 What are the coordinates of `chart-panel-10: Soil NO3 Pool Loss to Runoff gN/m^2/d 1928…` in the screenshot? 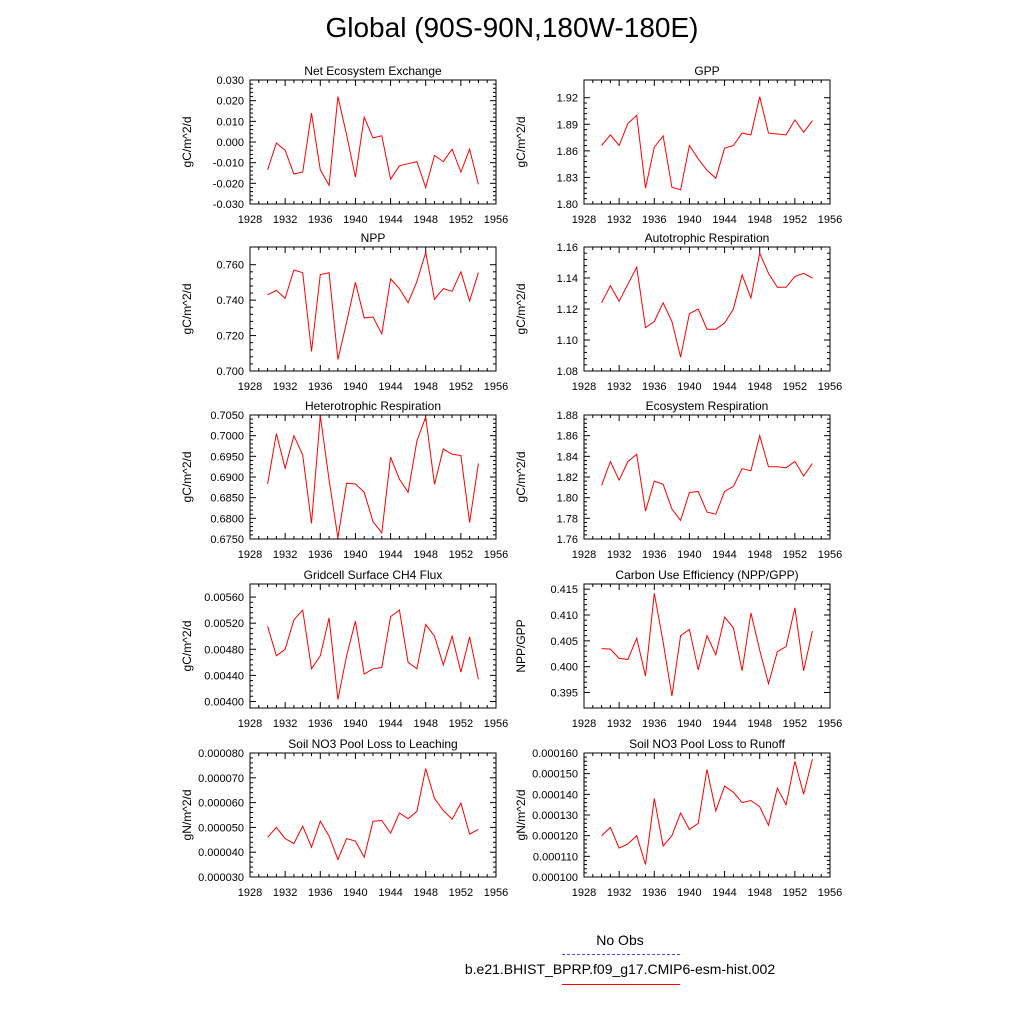 It's located at (678, 818).